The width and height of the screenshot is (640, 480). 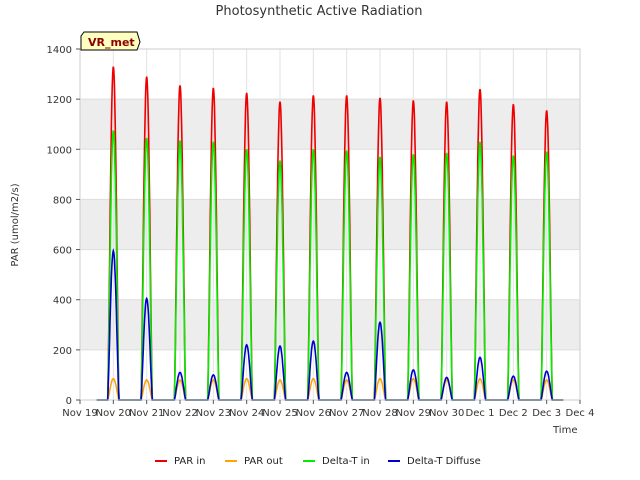 What do you see at coordinates (62, 301) in the screenshot?
I see `y-tick-label: 400` at bounding box center [62, 301].